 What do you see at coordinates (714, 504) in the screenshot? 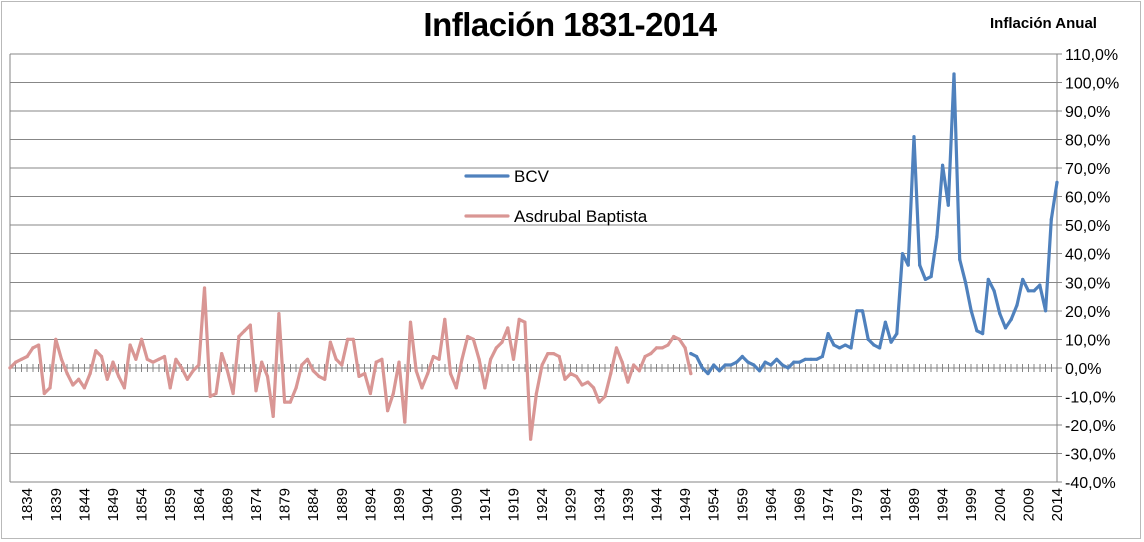
I see `x-tick-label: 1954` at bounding box center [714, 504].